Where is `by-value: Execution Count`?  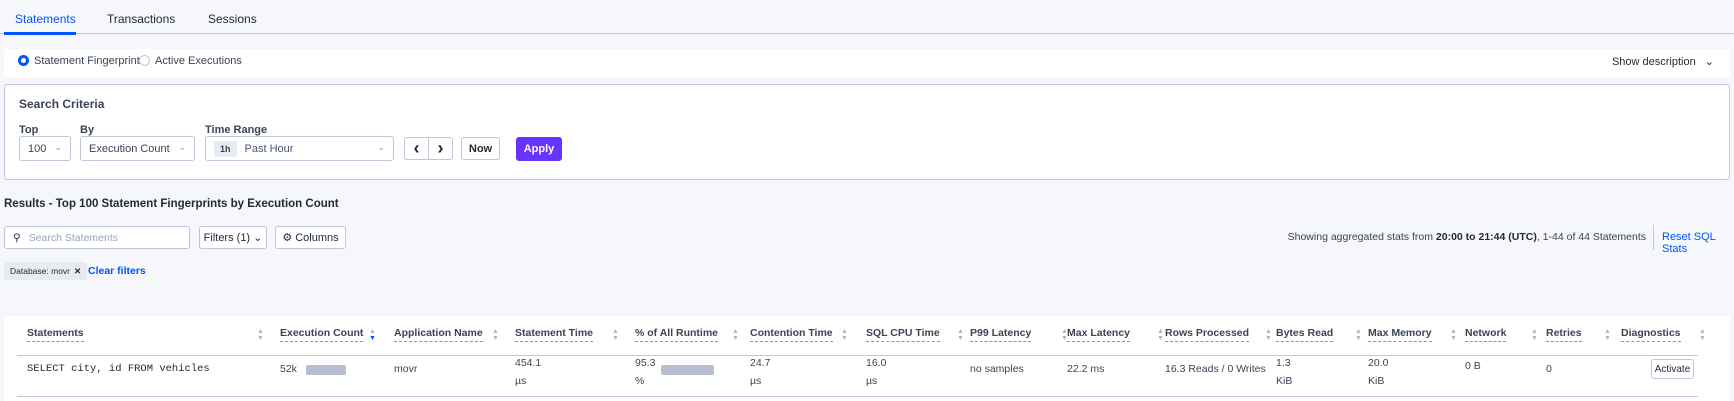 by-value: Execution Count is located at coordinates (129, 148).